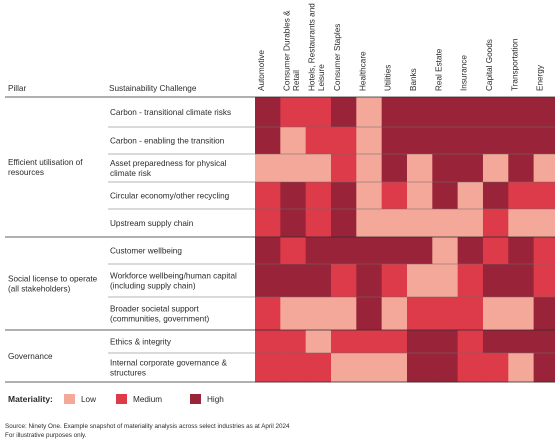  I want to click on challenge-label: Customer wellbeing, so click(146, 251).